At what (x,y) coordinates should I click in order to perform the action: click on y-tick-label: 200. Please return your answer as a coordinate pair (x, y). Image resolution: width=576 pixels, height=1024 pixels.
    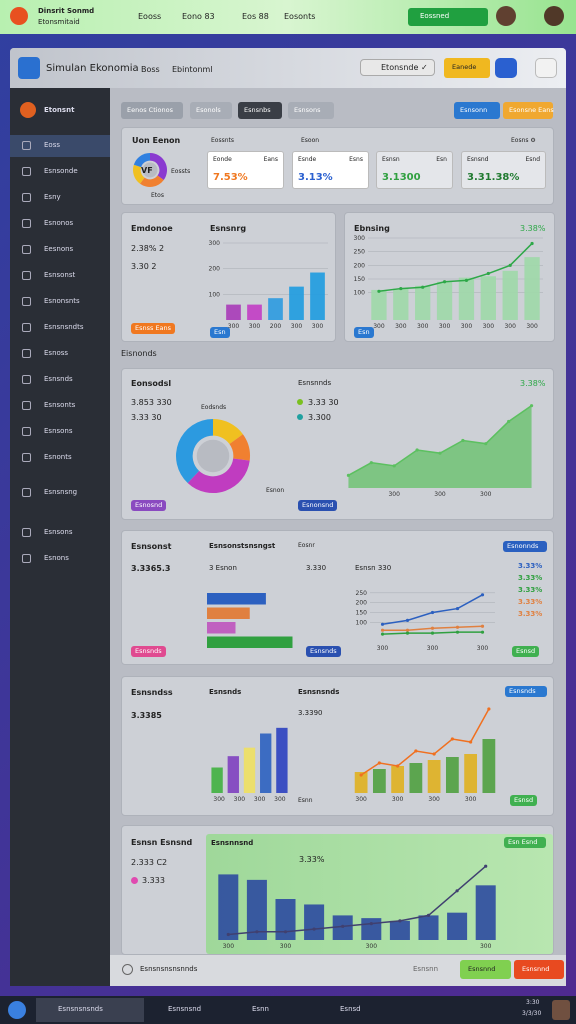
    Looking at the image, I should click on (215, 269).